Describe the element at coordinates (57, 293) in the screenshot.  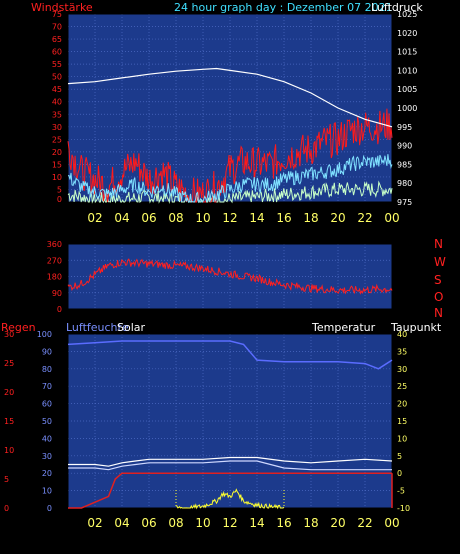
I see `direction-y-tick-label: 90` at that location.